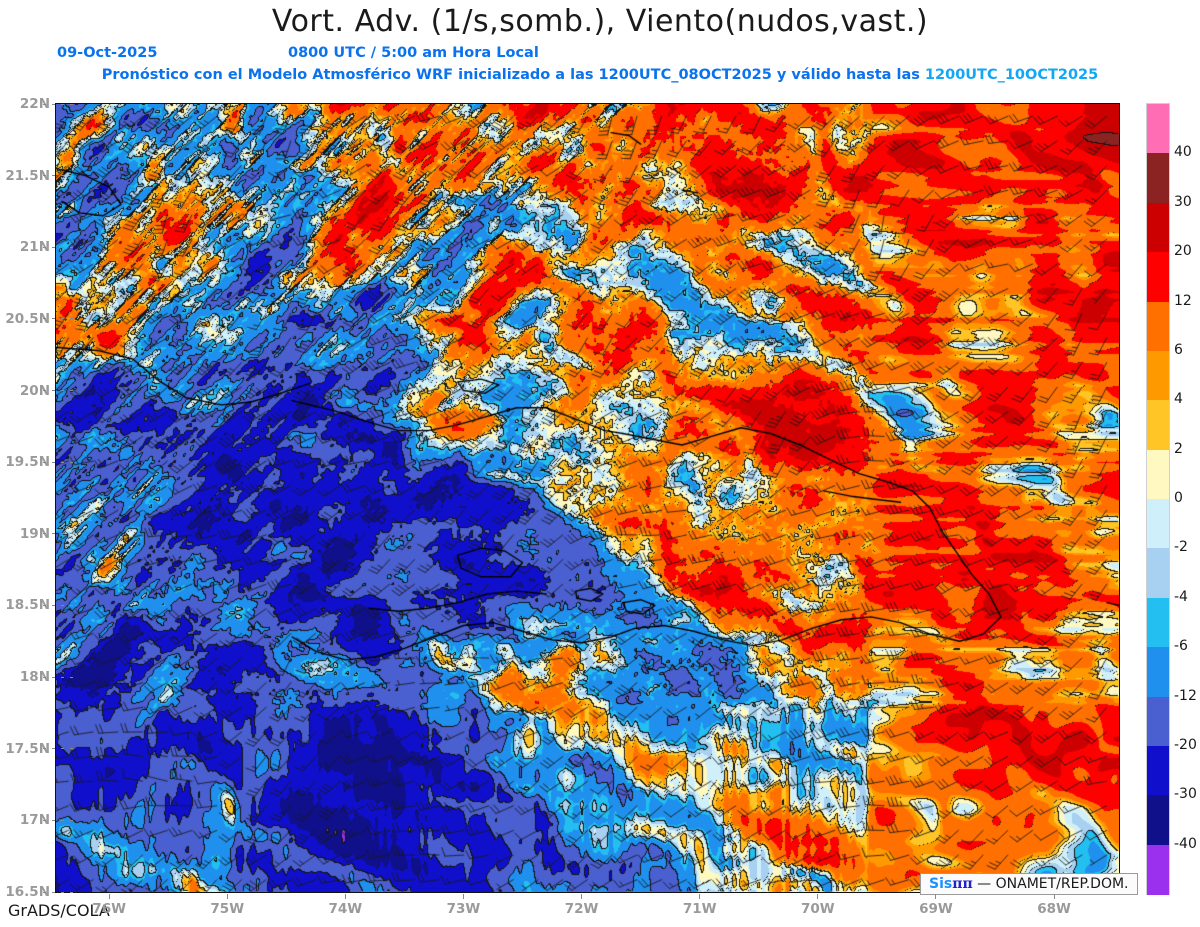 The width and height of the screenshot is (1200, 927). Describe the element at coordinates (1185, 695) in the screenshot. I see `colorbar-tick-label: -12` at that location.